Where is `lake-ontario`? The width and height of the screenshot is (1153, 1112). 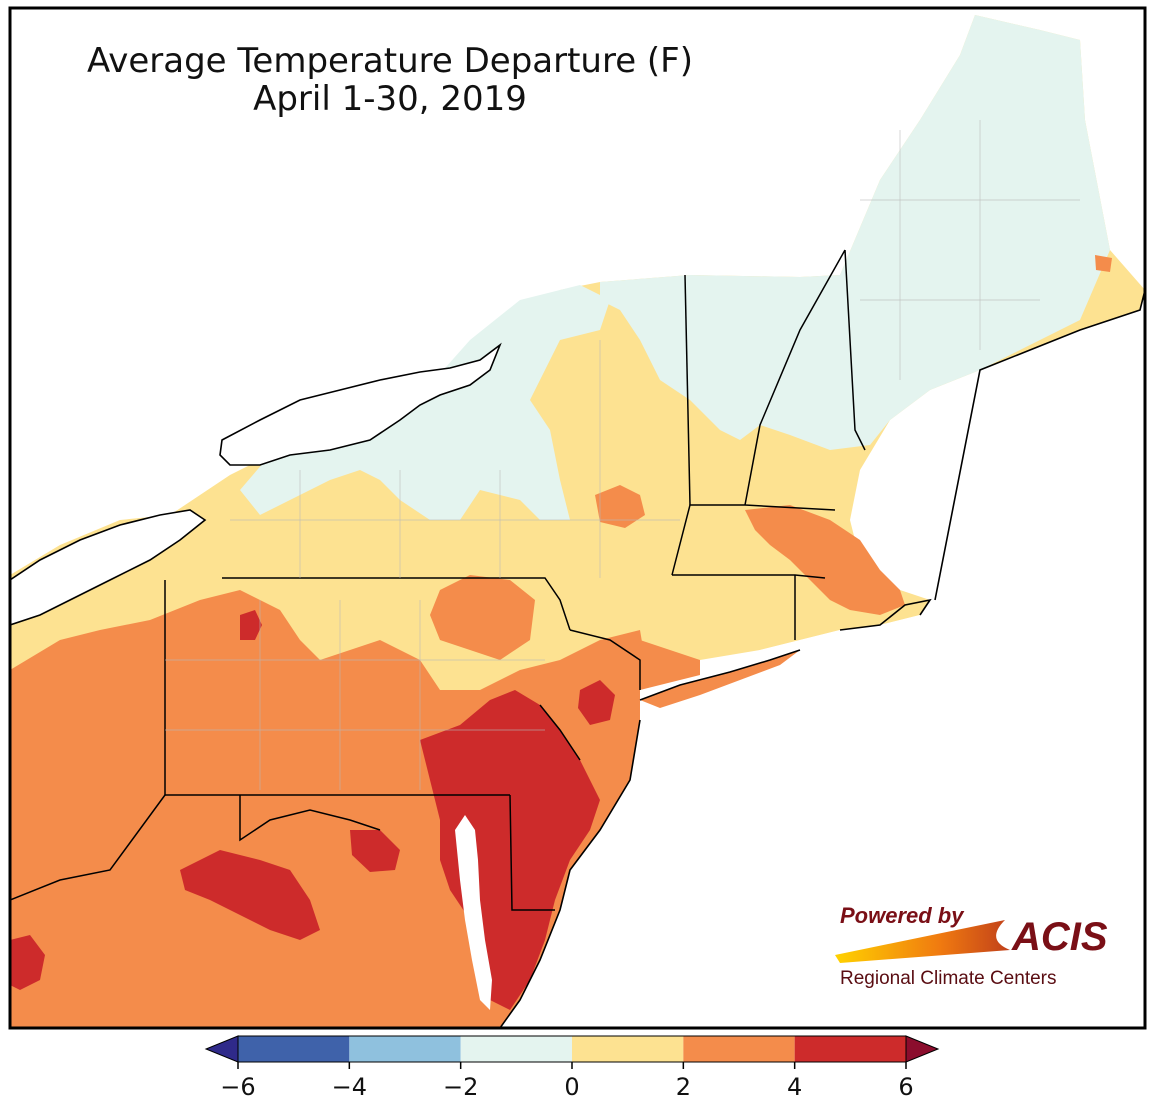 lake-ontario is located at coordinates (360, 405).